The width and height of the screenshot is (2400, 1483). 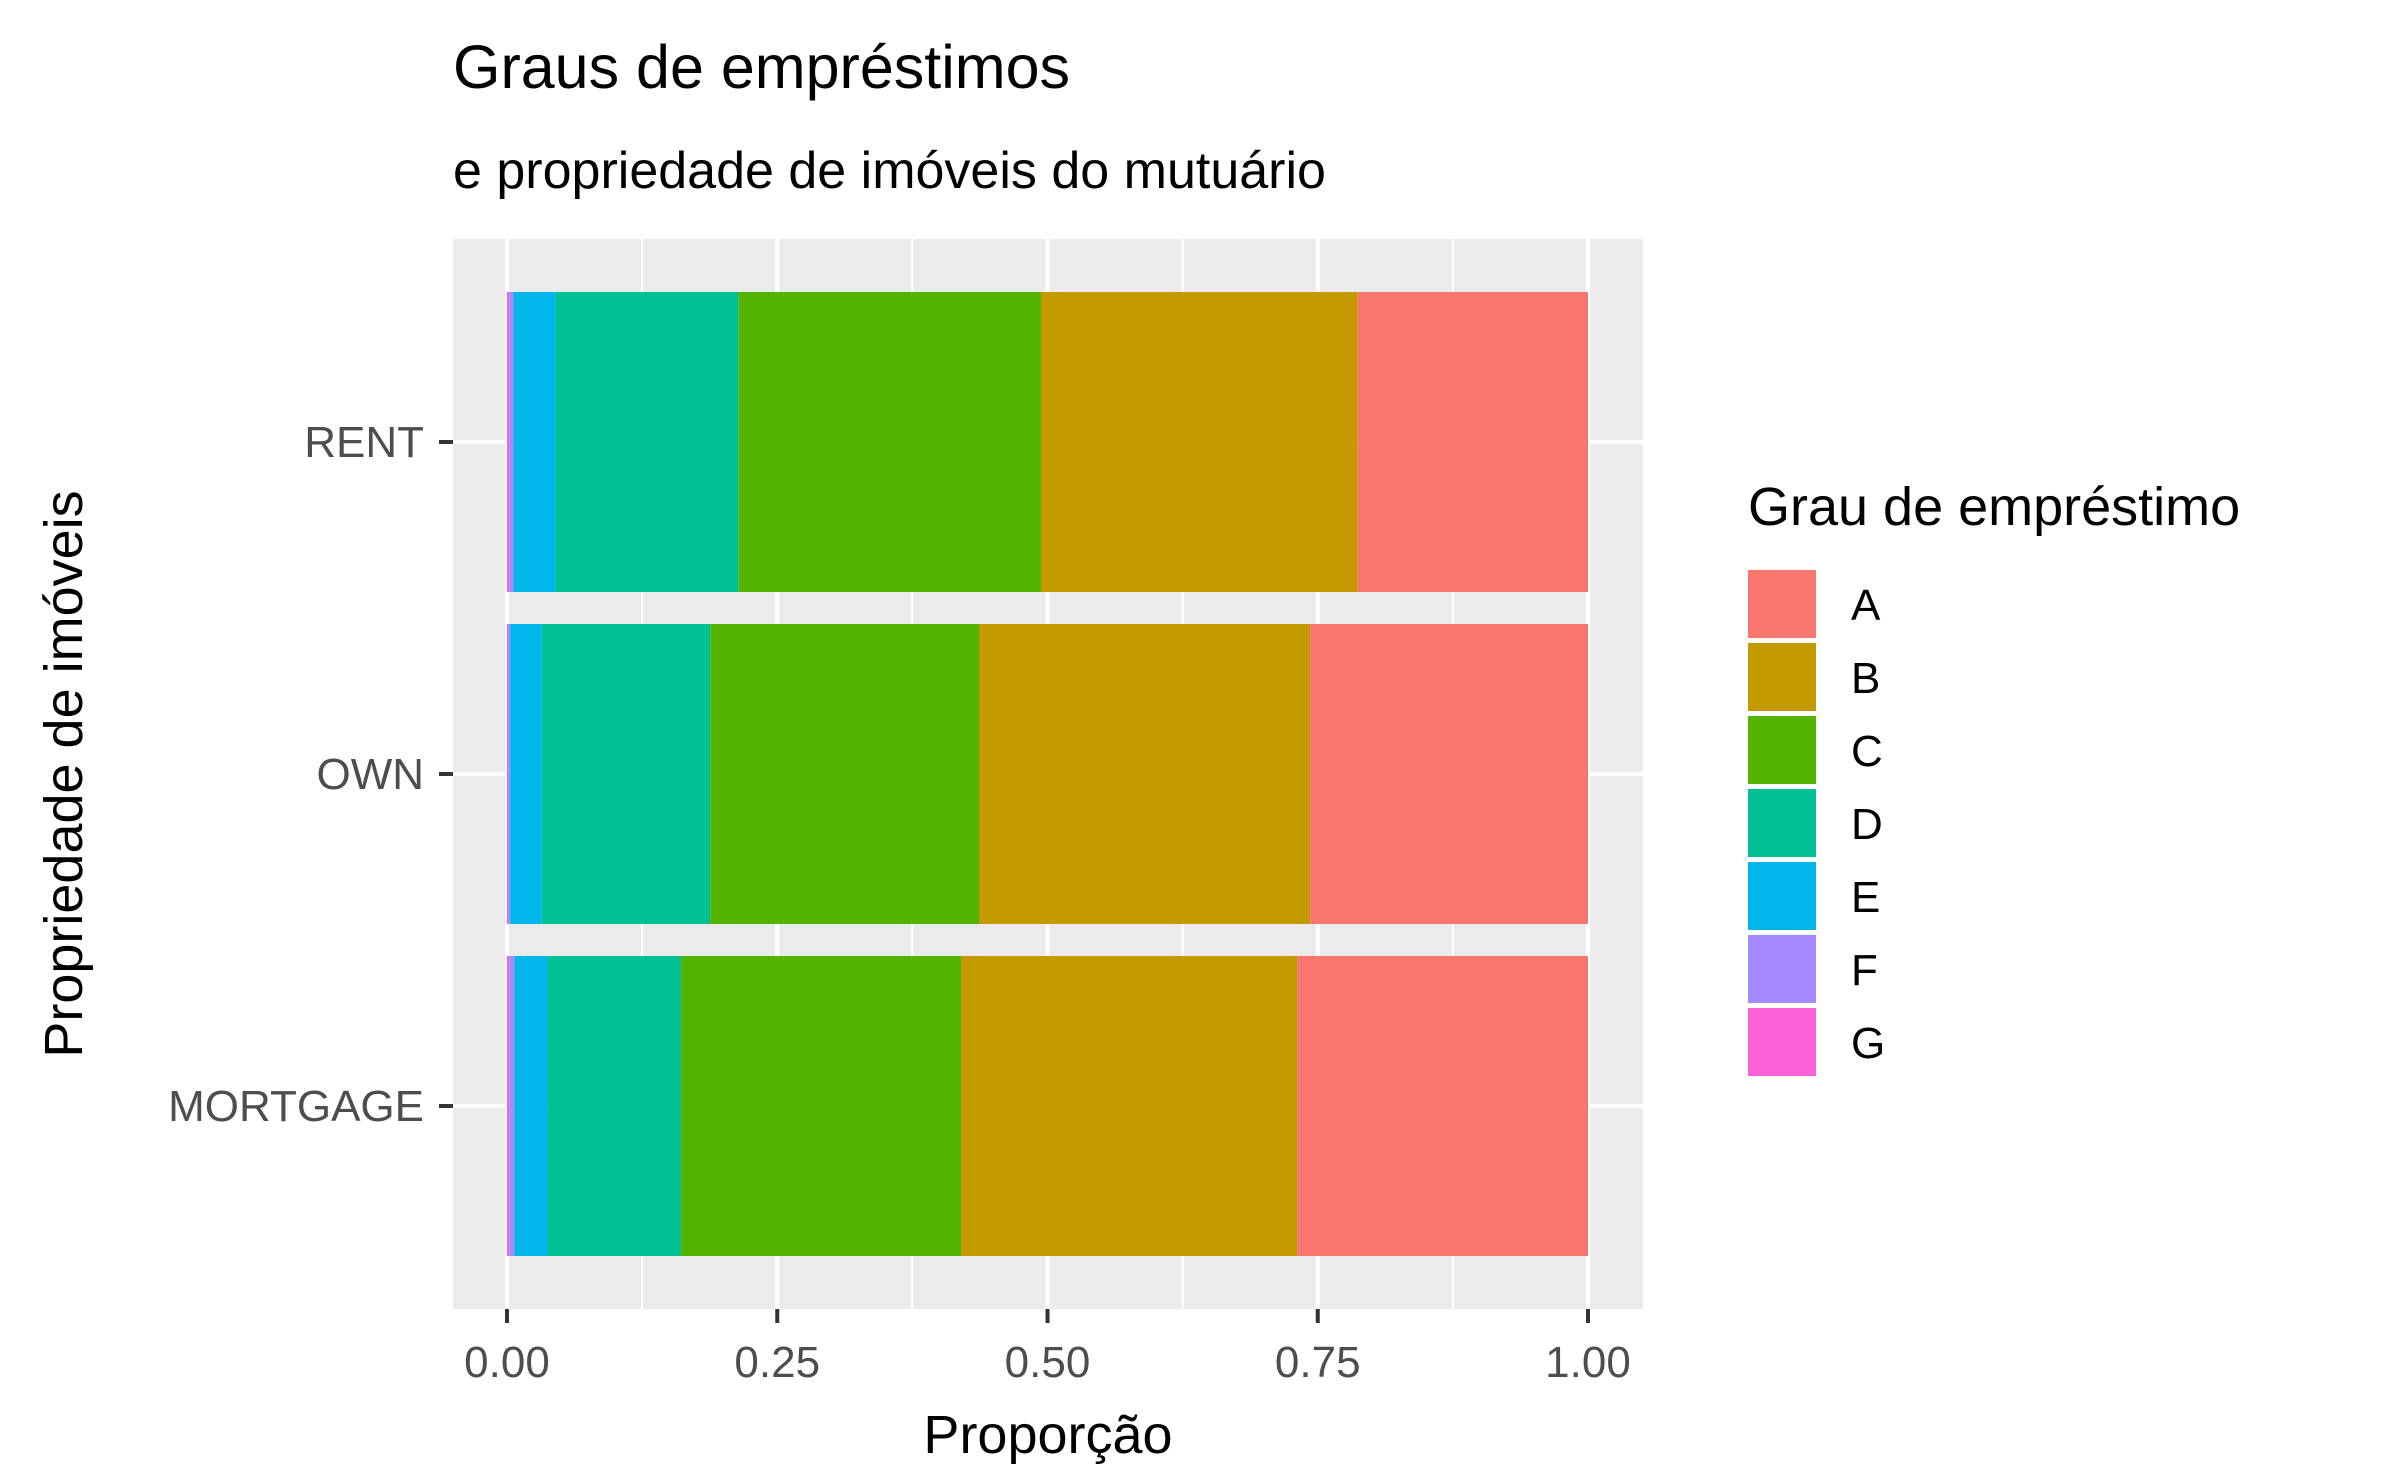 I want to click on chart-title: Graus de empréstimos, so click(x=761, y=67).